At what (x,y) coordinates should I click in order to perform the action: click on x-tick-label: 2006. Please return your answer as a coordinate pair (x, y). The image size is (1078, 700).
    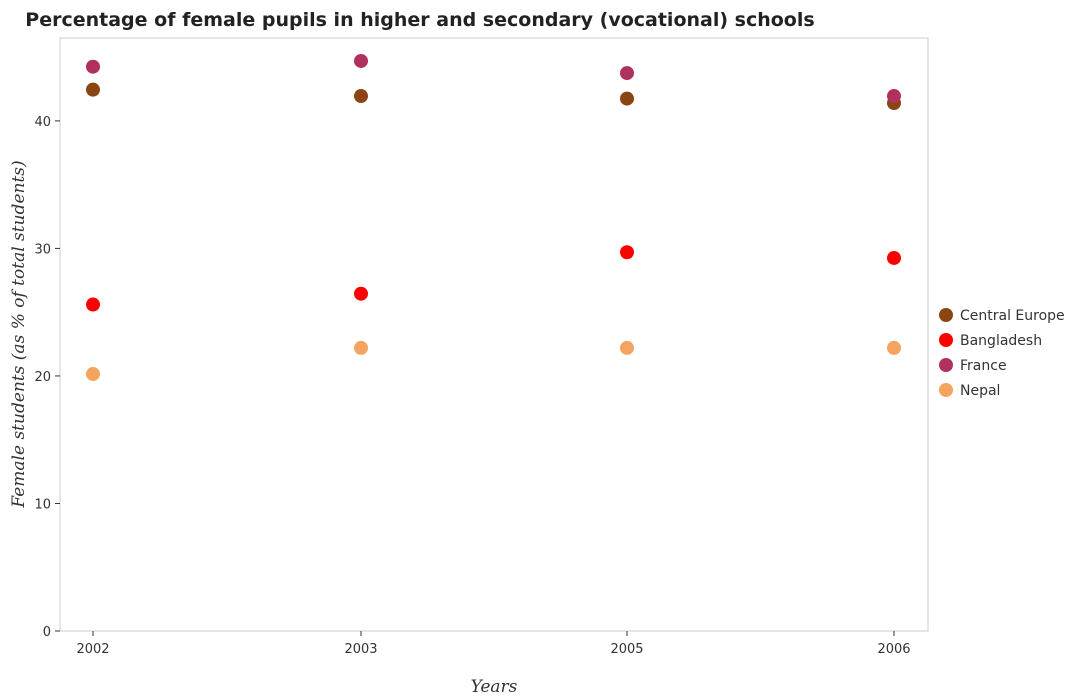
    Looking at the image, I should click on (893, 649).